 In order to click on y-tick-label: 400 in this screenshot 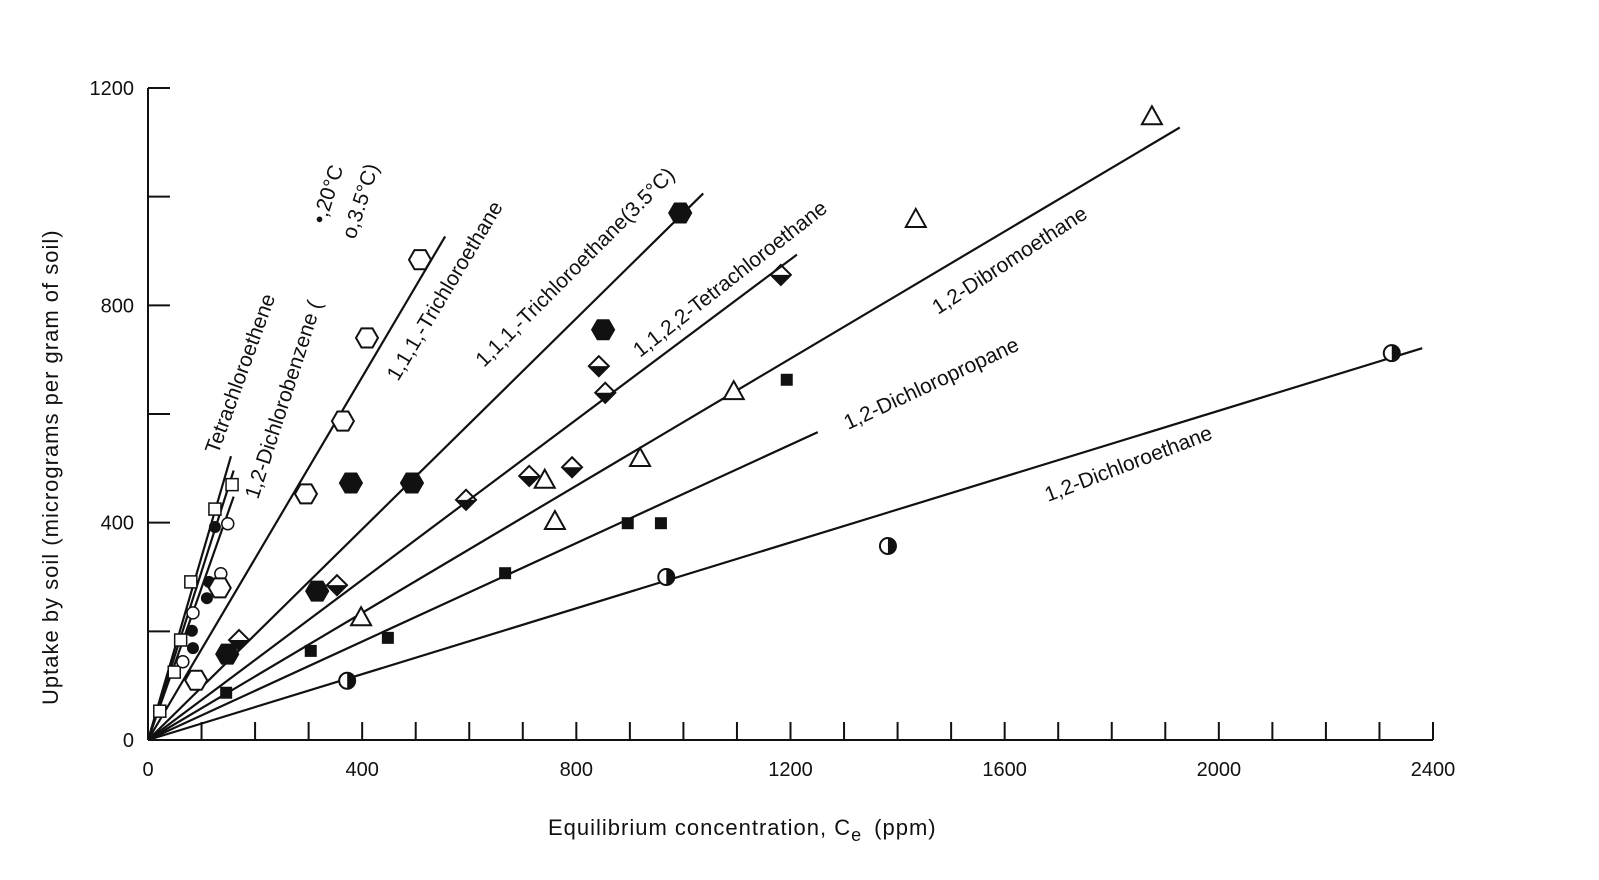, I will do `click(117, 524)`.